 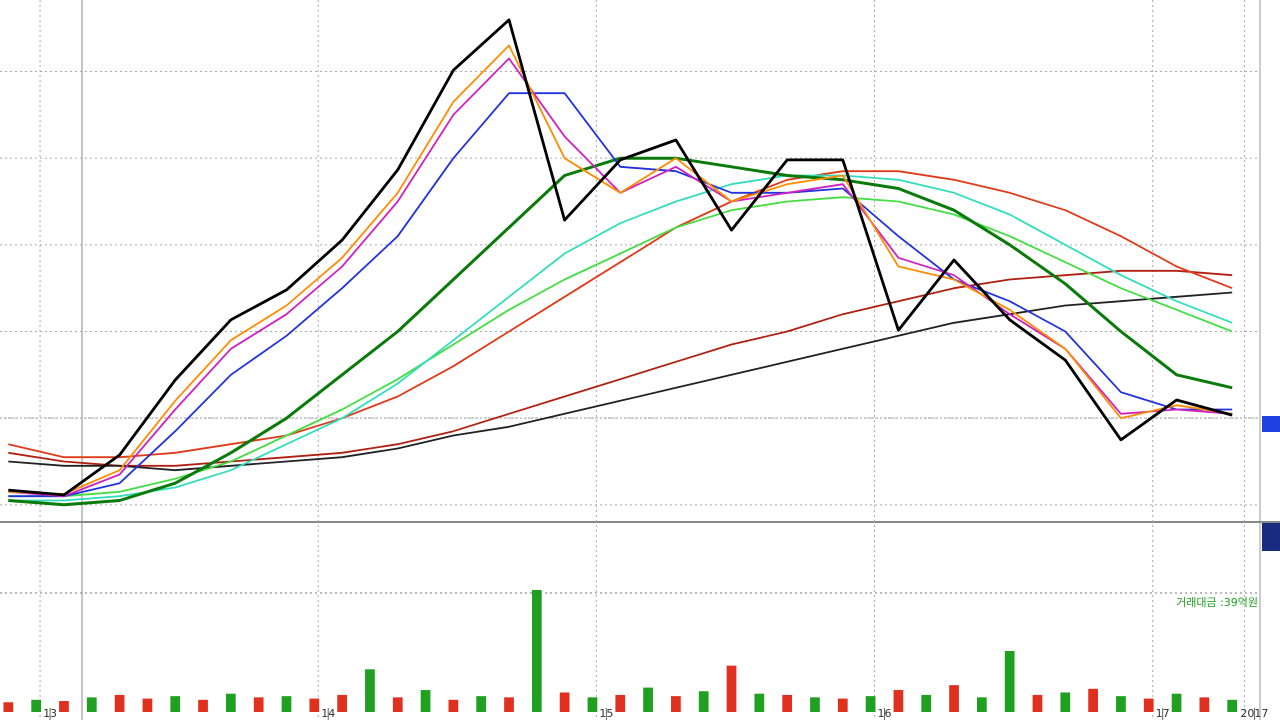 I want to click on x-tick-label: 2017, so click(x=1254, y=713).